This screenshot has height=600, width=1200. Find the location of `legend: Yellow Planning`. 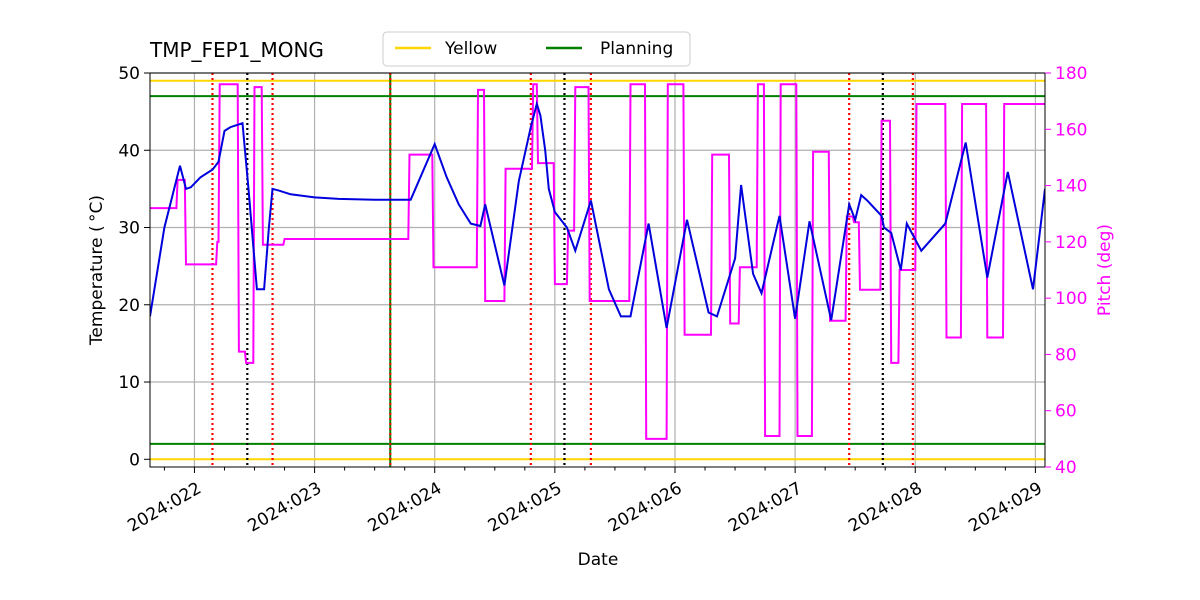

legend: Yellow Planning is located at coordinates (536, 49).